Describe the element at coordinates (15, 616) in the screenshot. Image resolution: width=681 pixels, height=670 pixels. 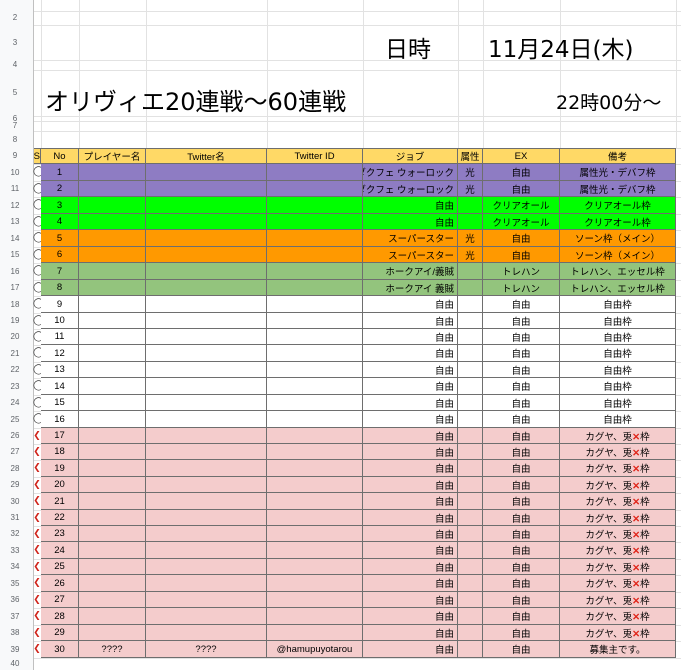
I see `row-number: 37` at that location.